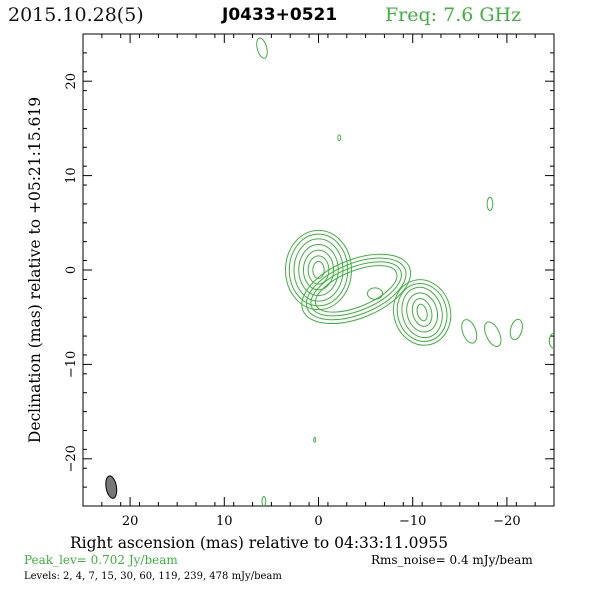  I want to click on y-tick-label: 10, so click(71, 175).